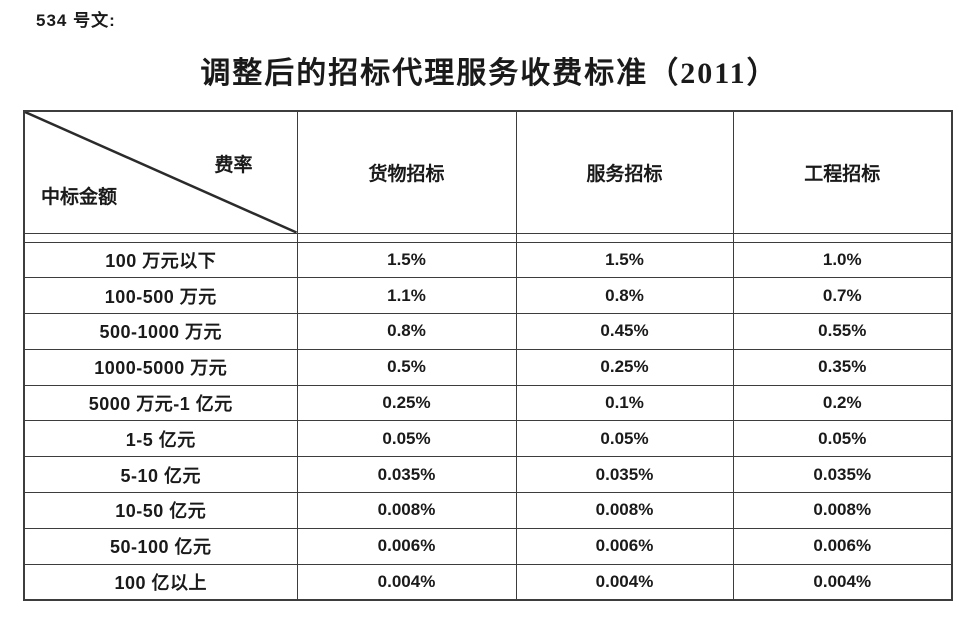 This screenshot has height=629, width=979. What do you see at coordinates (233, 165) in the screenshot?
I see `corner-label-rate: 费率` at bounding box center [233, 165].